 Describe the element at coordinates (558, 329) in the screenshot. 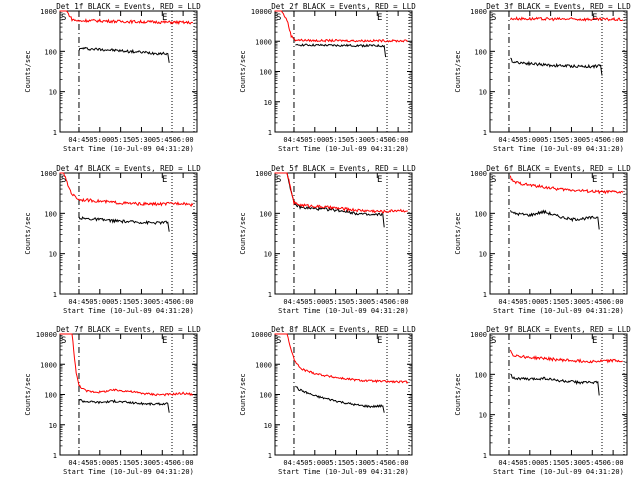

I see `chart-title: Det 9f BLACK = Events, RED = LLD` at that location.